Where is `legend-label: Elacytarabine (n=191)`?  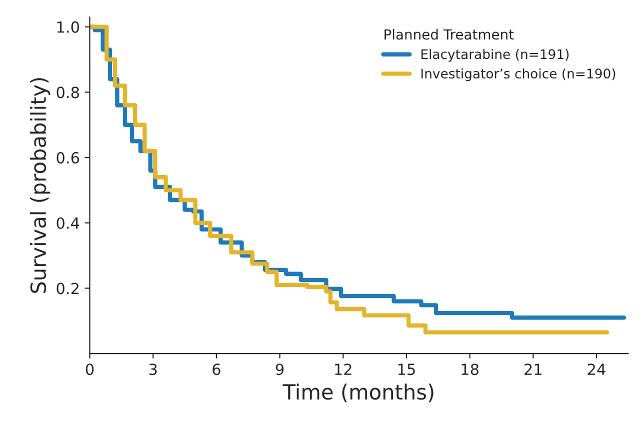
legend-label: Elacytarabine (n=191) is located at coordinates (495, 55).